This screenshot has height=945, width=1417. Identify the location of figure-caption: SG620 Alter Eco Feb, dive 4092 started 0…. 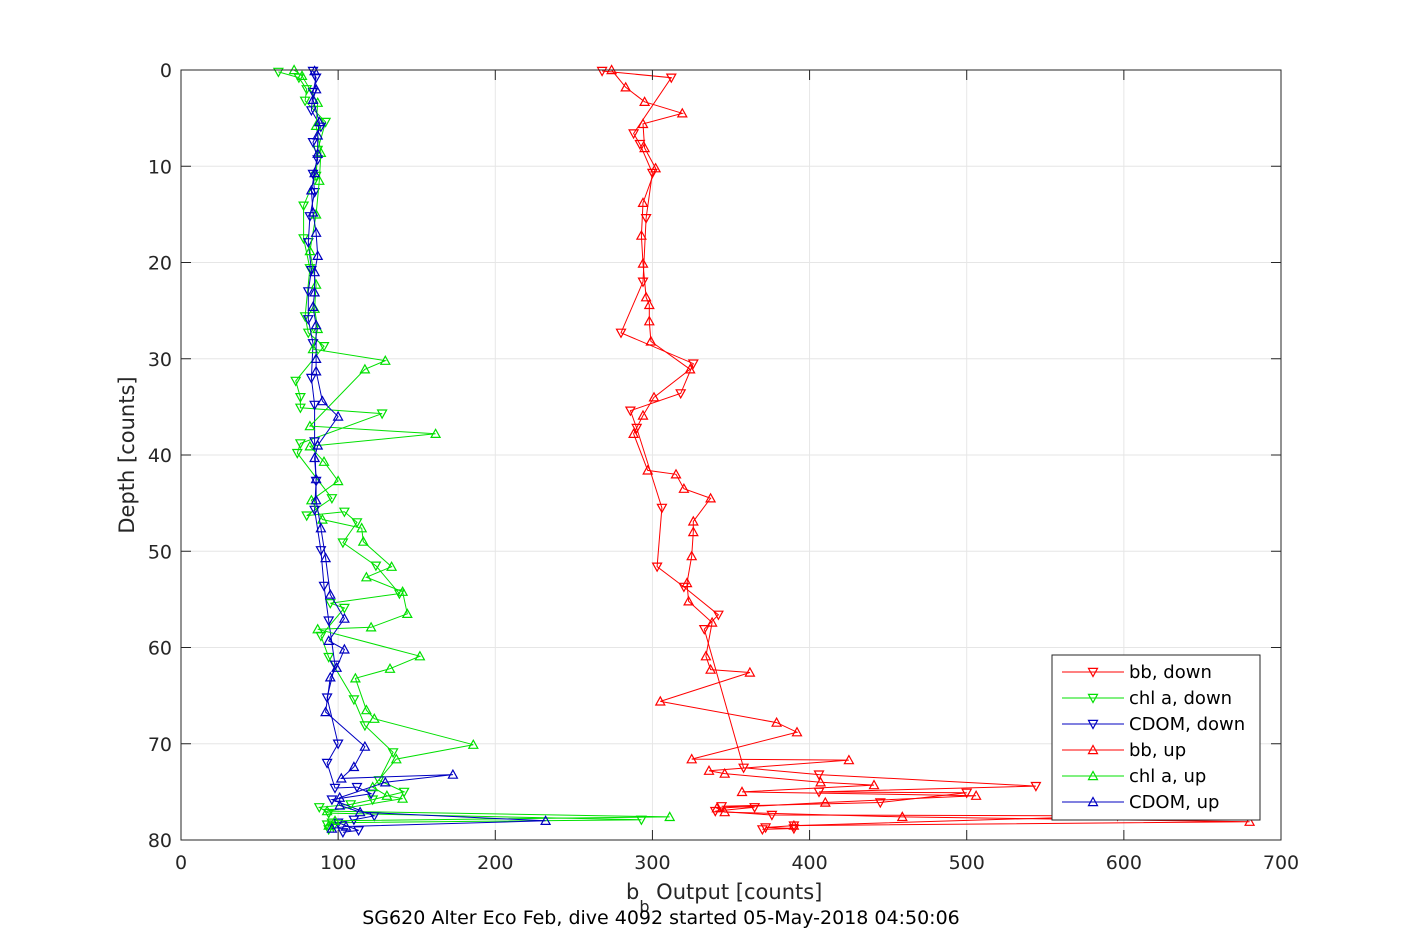
(661, 918).